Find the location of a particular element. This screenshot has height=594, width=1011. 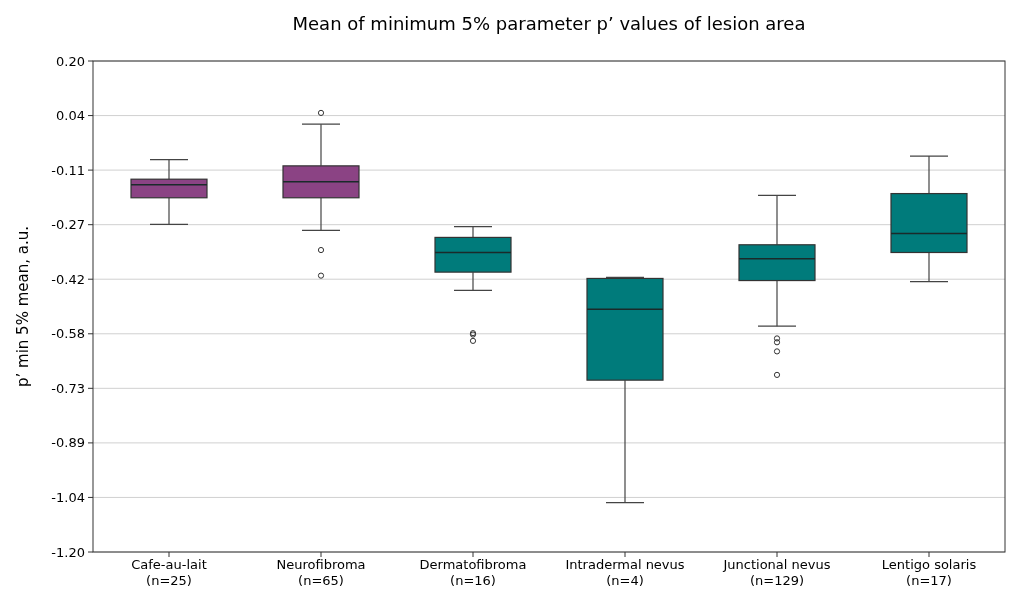

y-tick-label: 0.04 is located at coordinates (70, 116).